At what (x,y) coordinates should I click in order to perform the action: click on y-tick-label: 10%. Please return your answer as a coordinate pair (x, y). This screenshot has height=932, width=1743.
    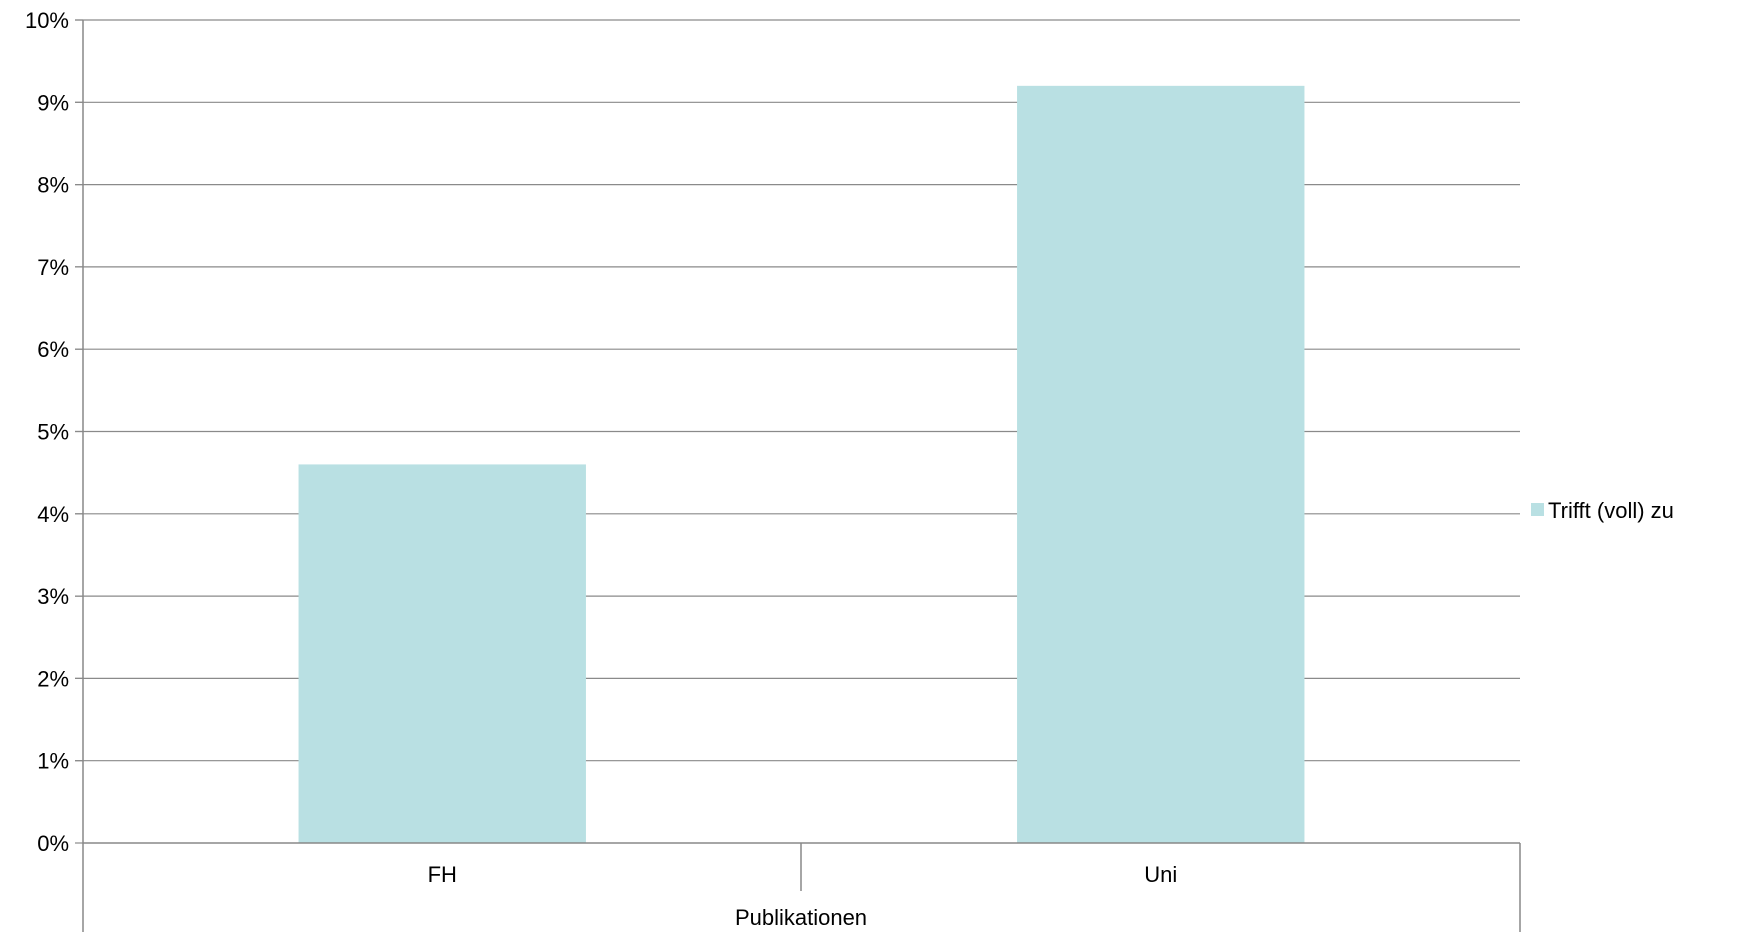
    Looking at the image, I should click on (47, 20).